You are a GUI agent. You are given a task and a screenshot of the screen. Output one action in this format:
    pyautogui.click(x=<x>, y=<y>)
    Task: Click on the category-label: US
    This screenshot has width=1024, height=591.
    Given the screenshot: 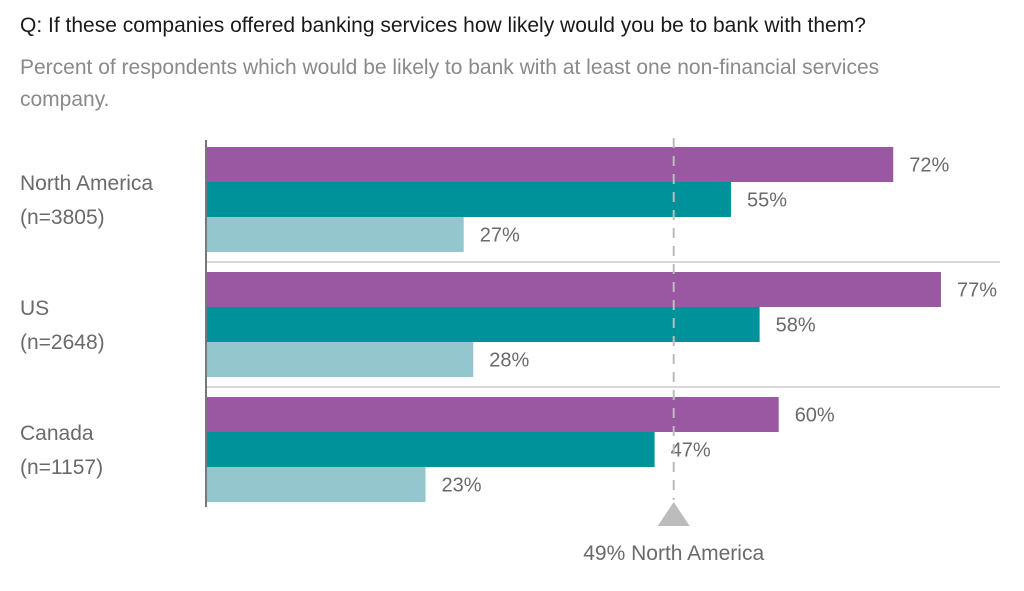 What is the action you would take?
    pyautogui.click(x=34, y=308)
    